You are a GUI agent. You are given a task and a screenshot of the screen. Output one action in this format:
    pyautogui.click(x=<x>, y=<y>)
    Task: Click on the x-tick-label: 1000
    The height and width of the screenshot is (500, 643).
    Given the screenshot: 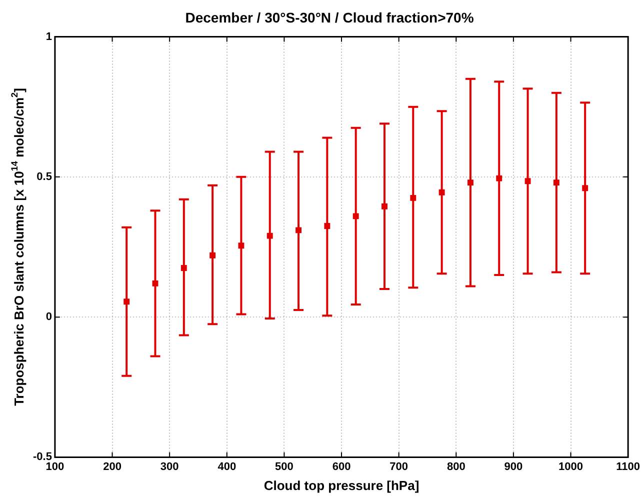 What is the action you would take?
    pyautogui.click(x=570, y=466)
    